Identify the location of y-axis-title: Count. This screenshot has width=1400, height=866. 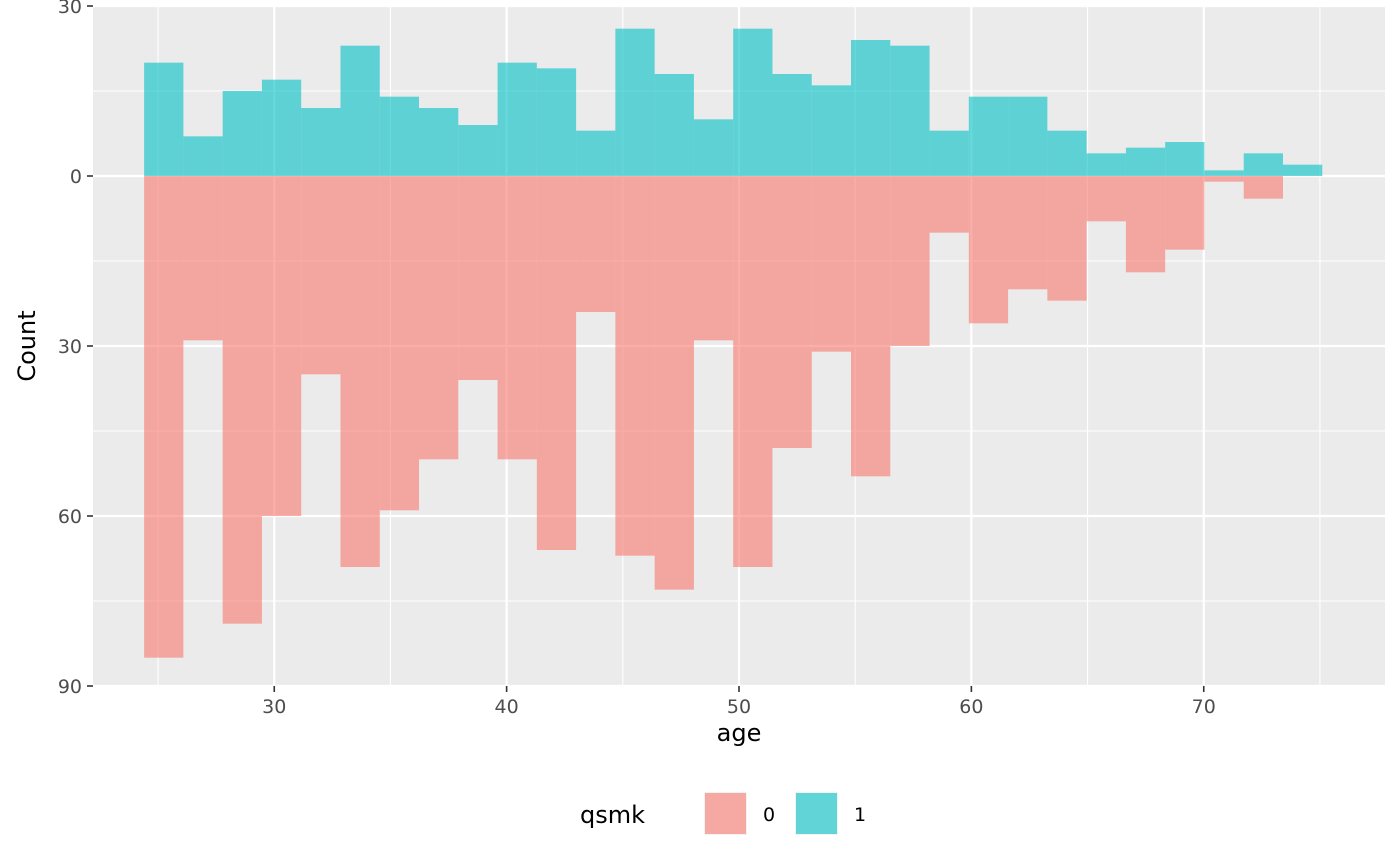
(27, 345).